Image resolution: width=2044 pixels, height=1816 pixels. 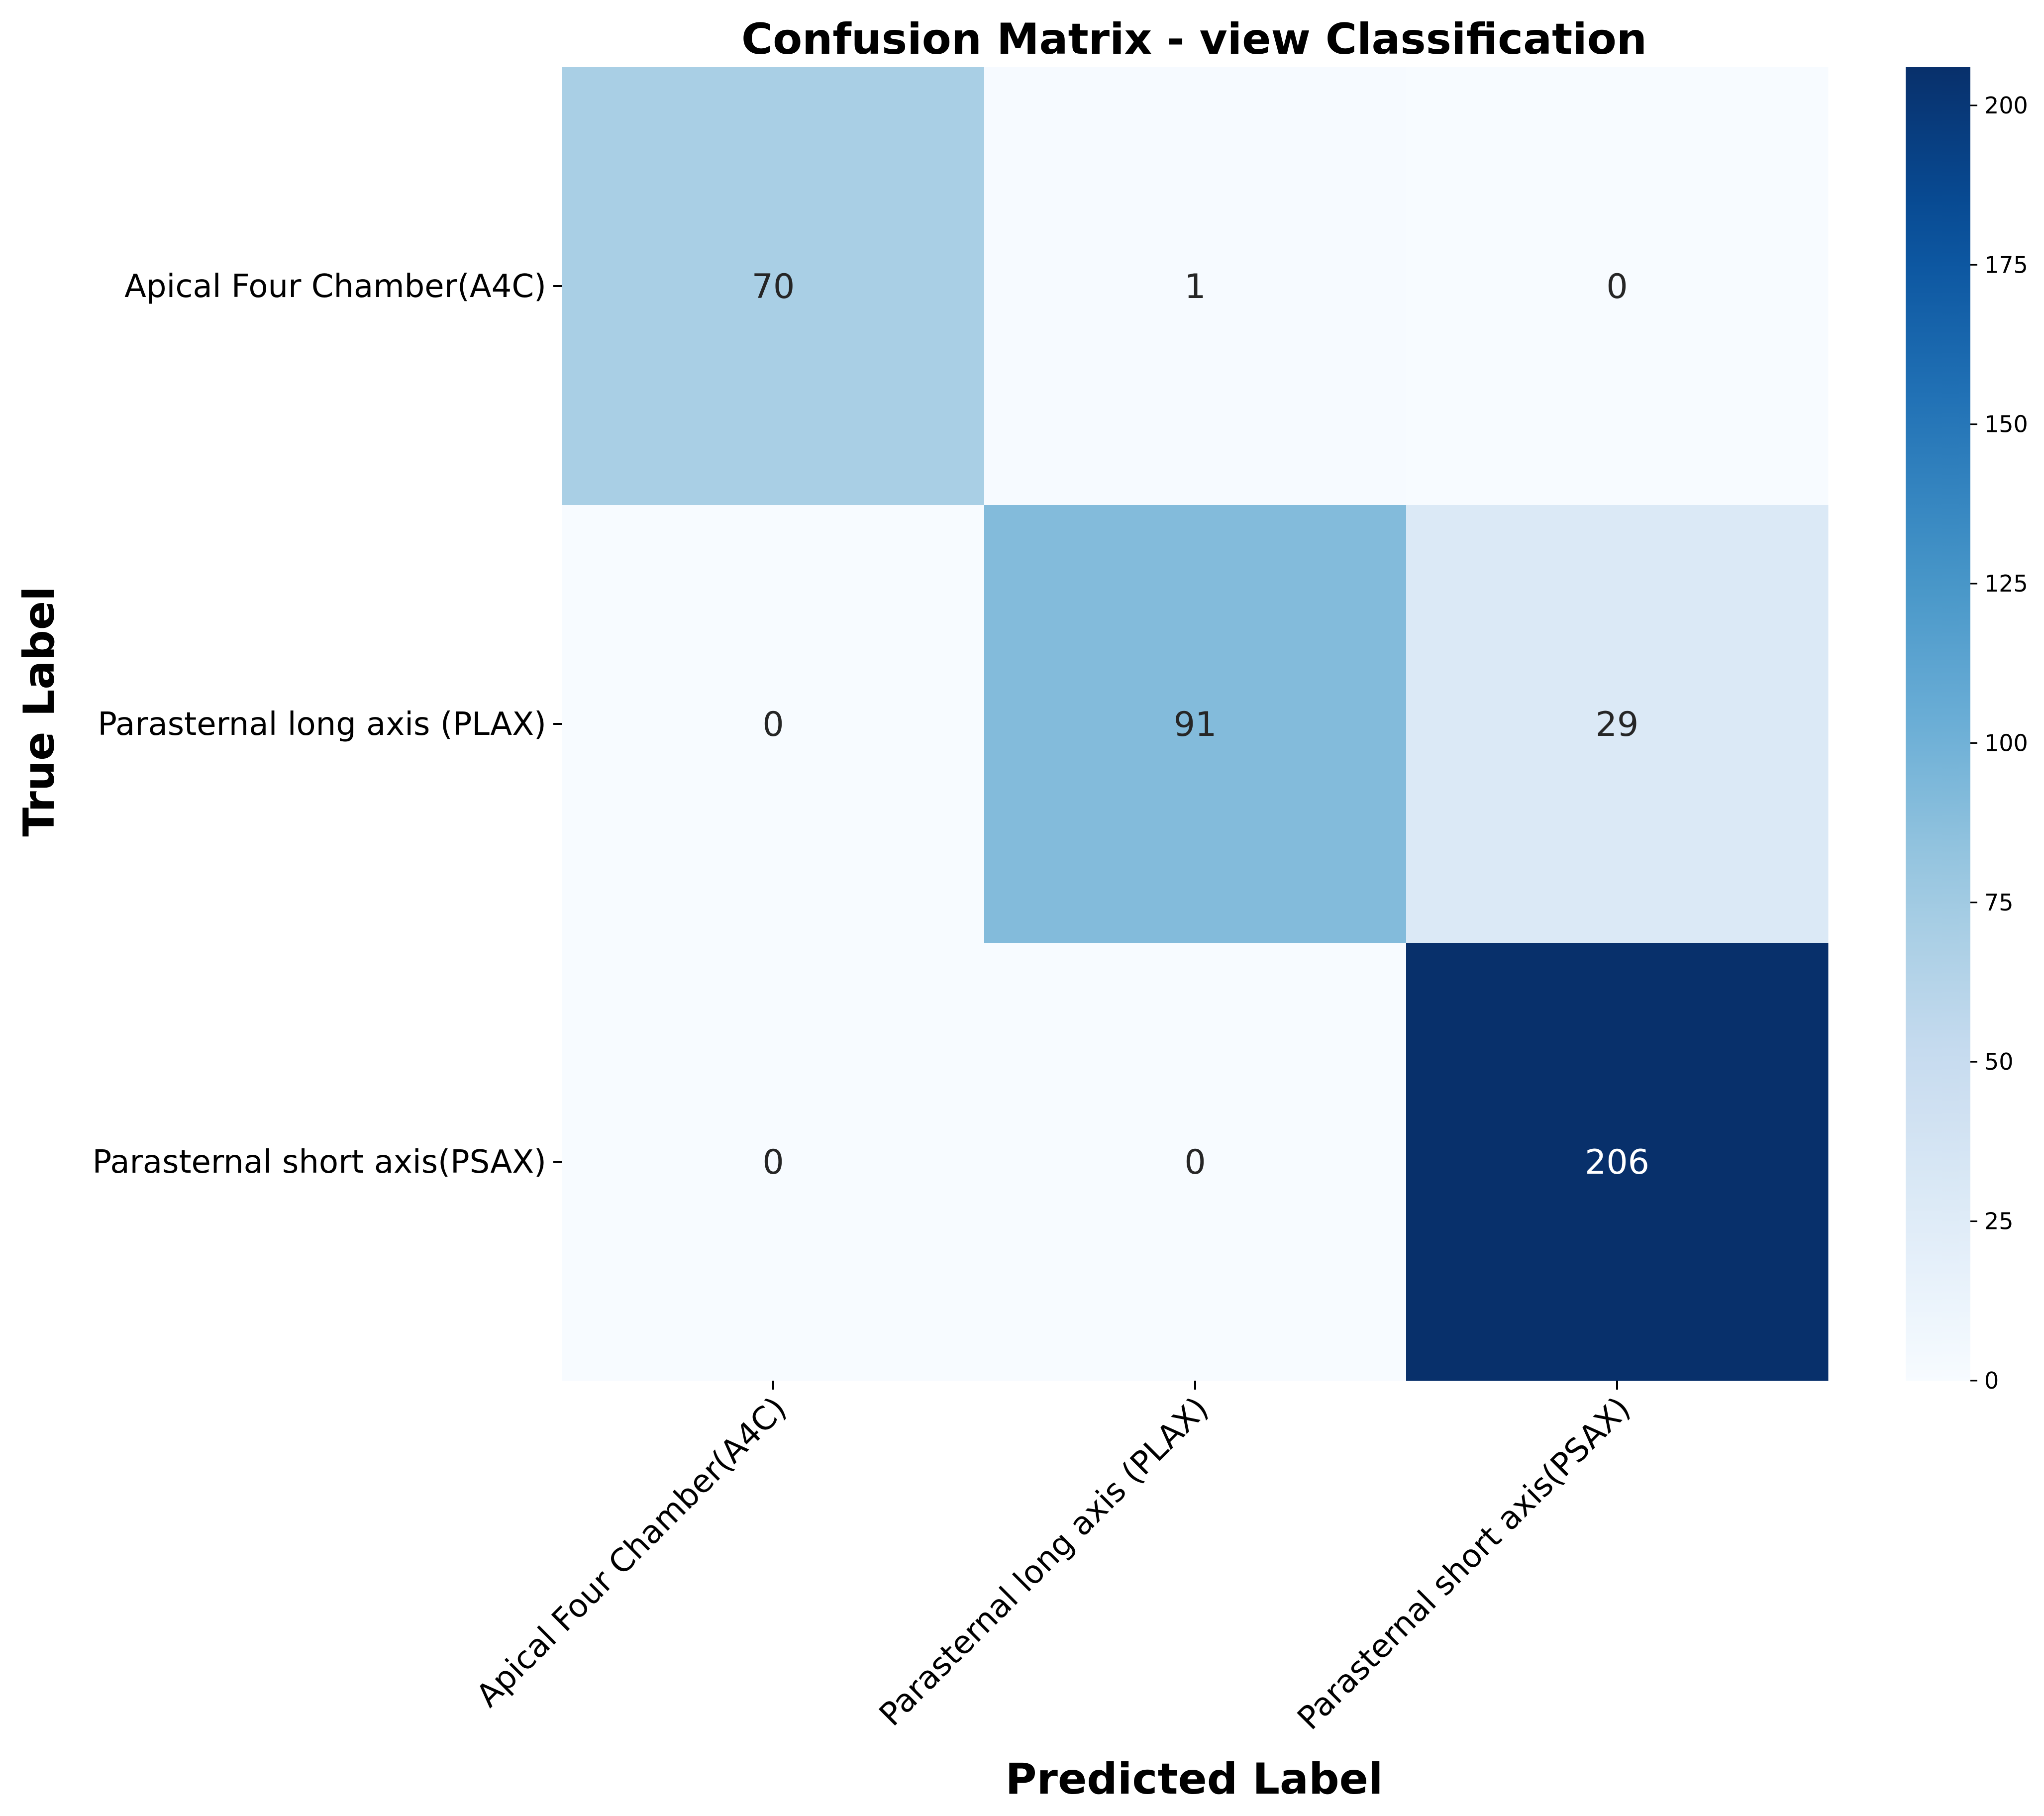 I want to click on heatmap-cell-r1-c0, so click(x=773, y=724).